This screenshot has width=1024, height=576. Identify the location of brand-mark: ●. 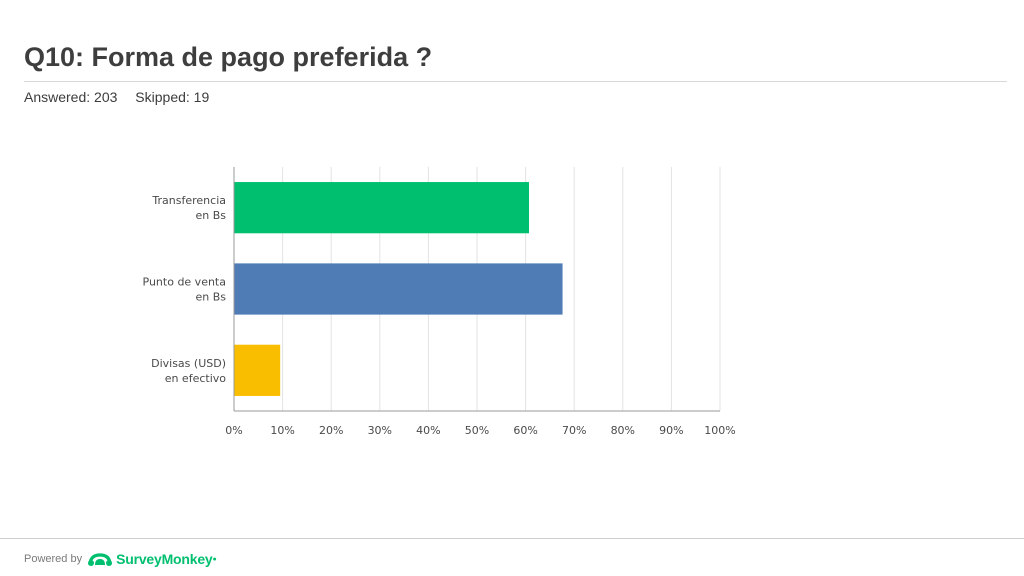
(214, 559).